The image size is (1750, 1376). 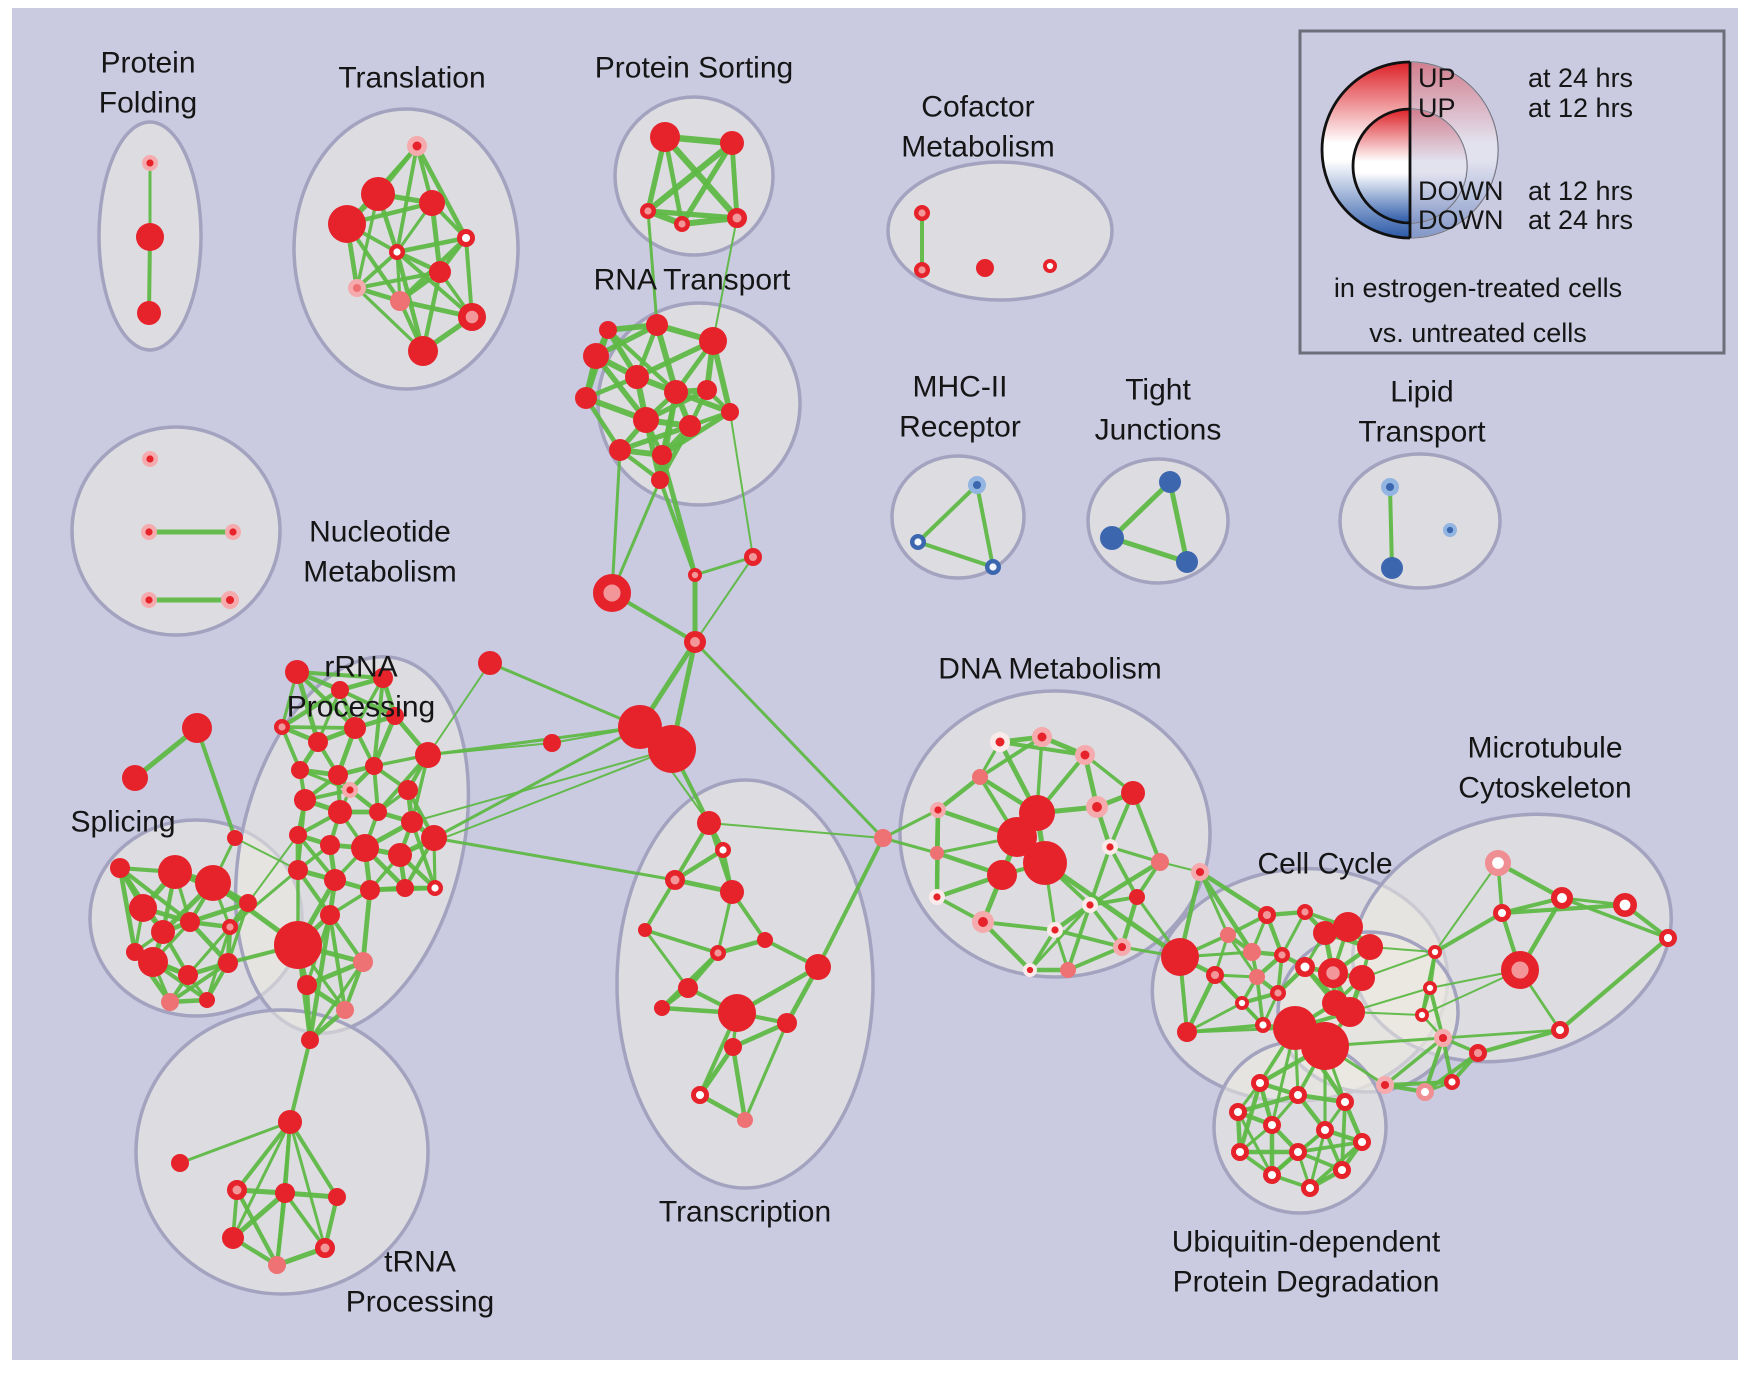 What do you see at coordinates (977, 107) in the screenshot?
I see `cluster-label-cf: Cofactor` at bounding box center [977, 107].